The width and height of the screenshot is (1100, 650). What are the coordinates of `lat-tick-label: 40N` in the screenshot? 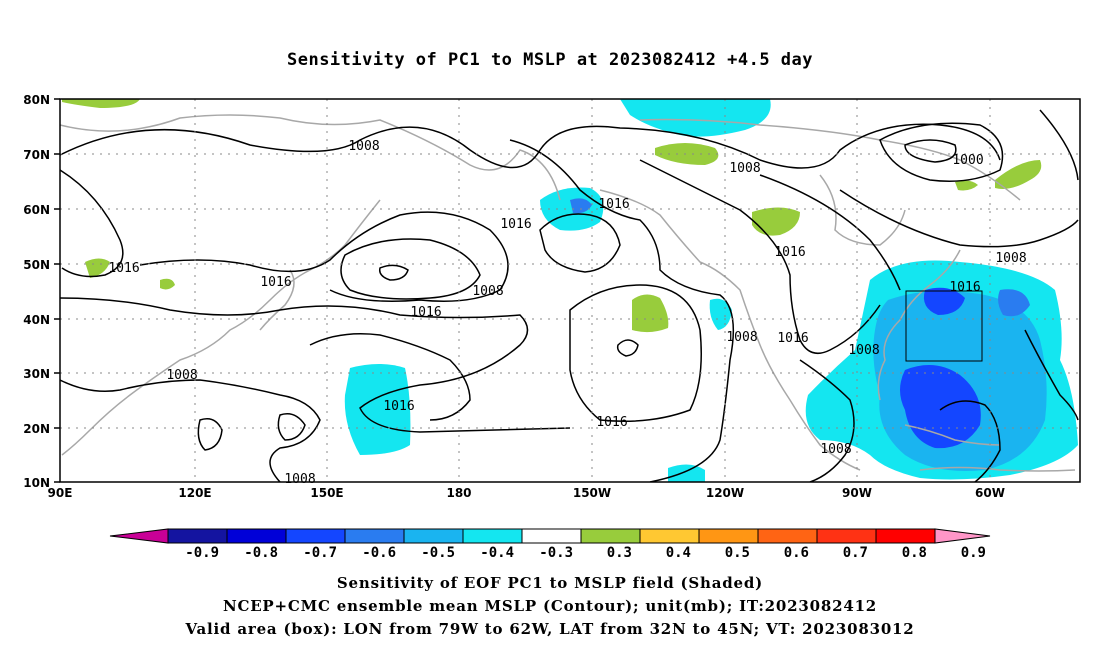 It's located at (36, 320).